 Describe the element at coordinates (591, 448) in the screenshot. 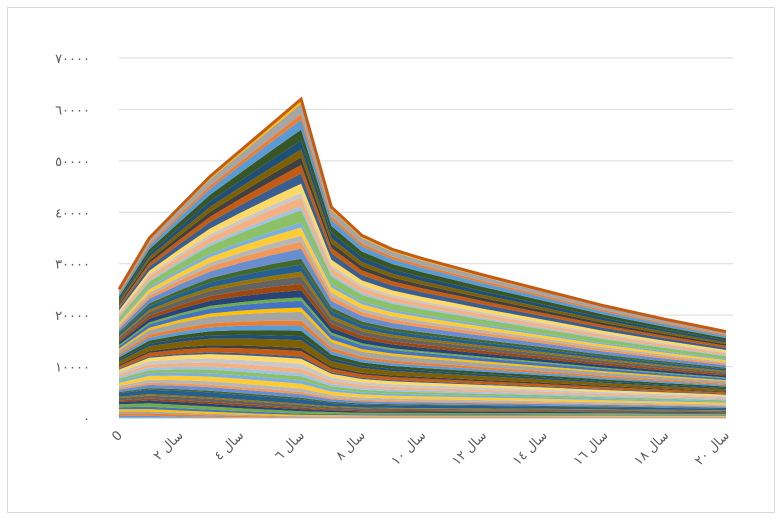

I see `x-tick-label: سال ١٦` at that location.